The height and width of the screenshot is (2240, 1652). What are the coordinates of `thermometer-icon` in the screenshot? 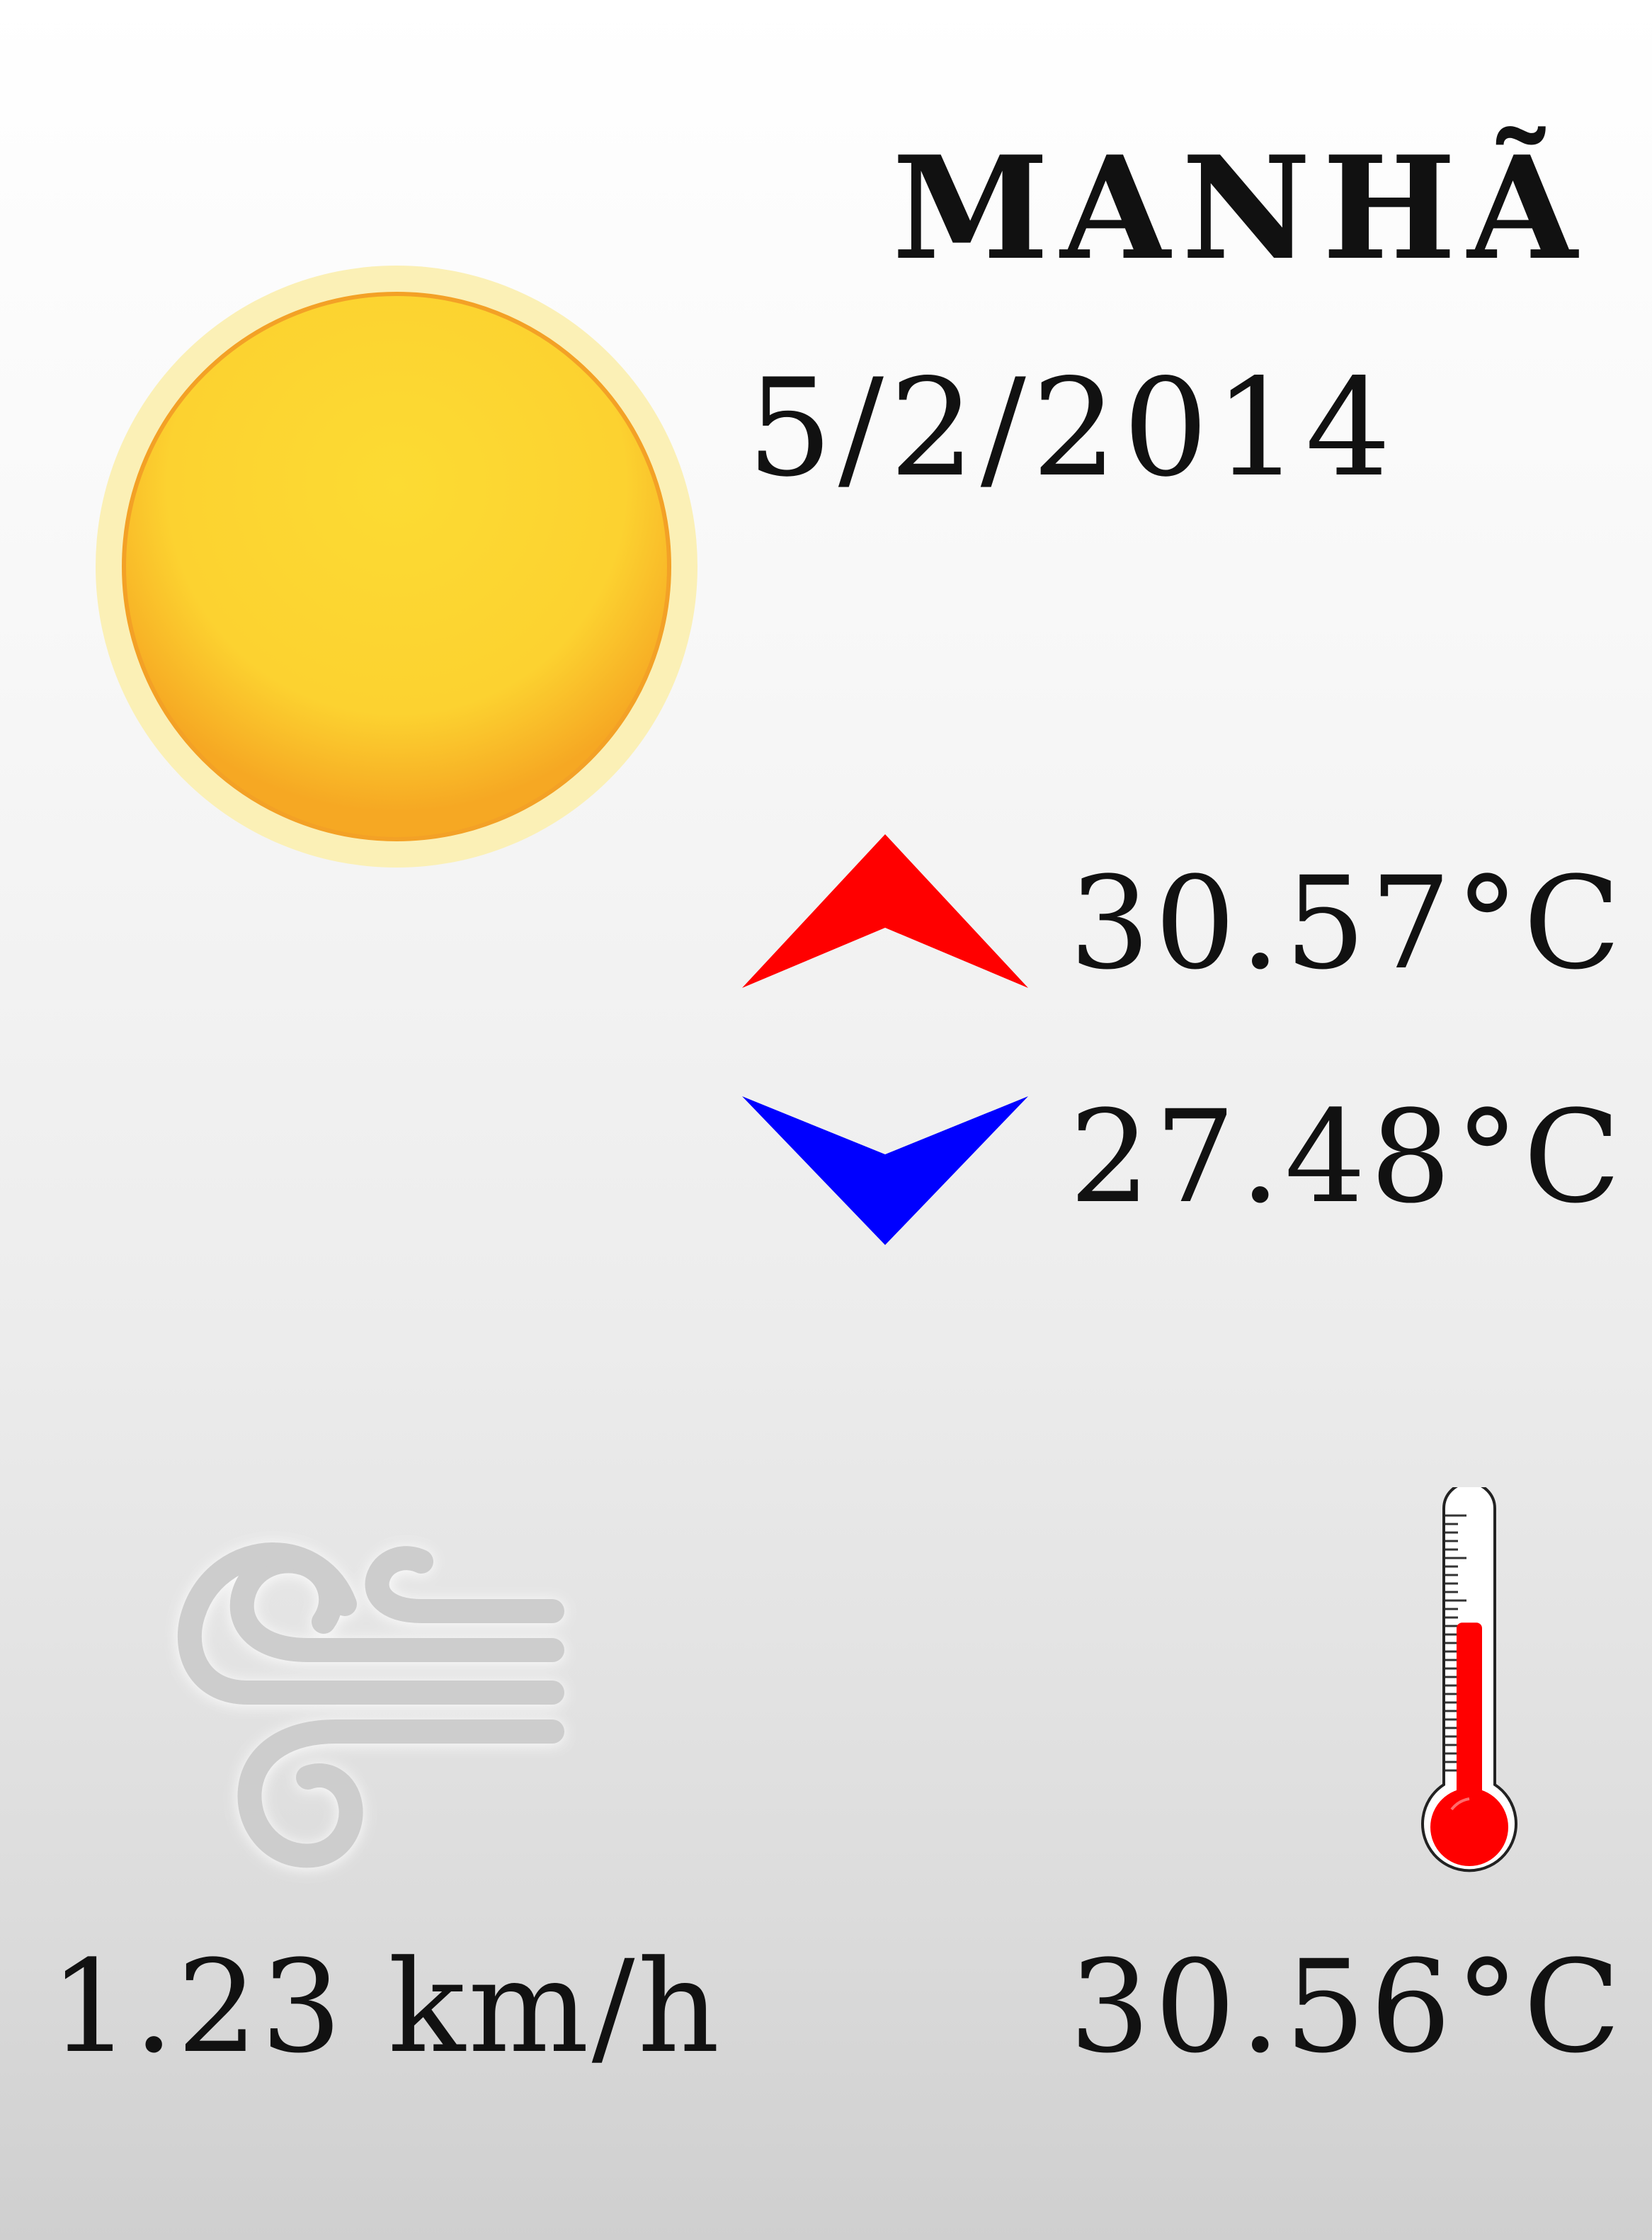 It's located at (1469, 1679).